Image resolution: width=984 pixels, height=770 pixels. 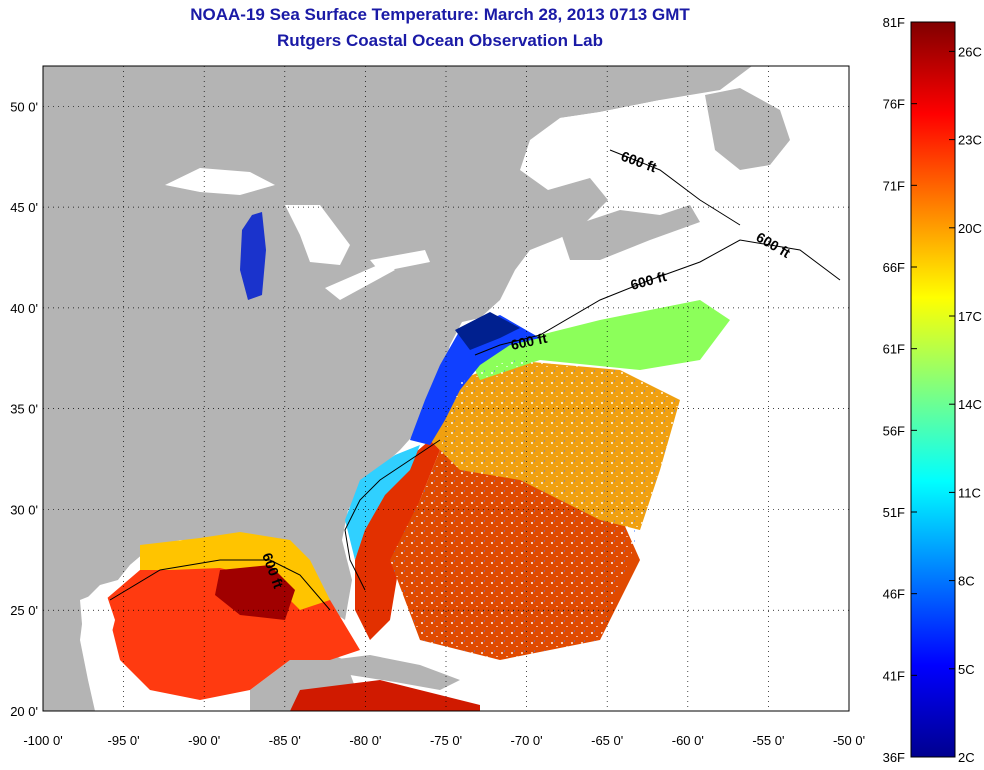 I want to click on sst-slope-water, so click(x=600, y=340).